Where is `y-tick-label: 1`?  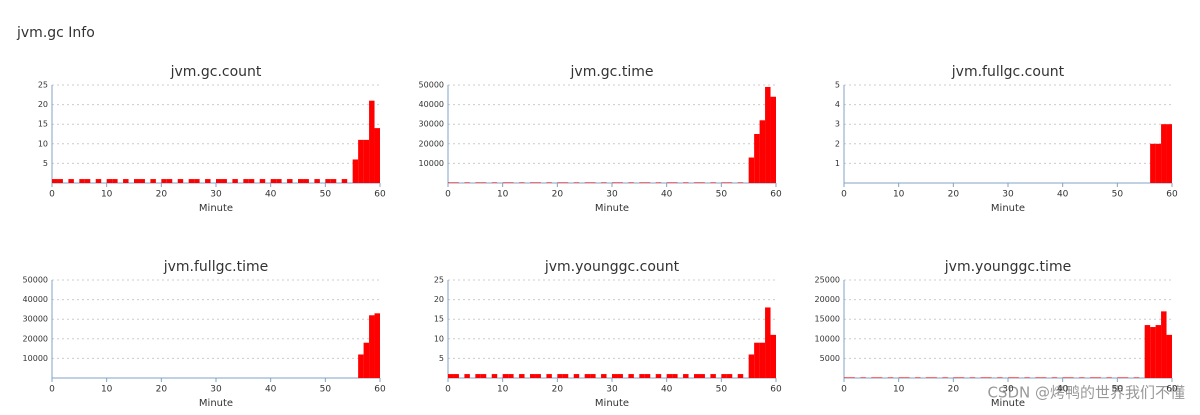
y-tick-label: 1 is located at coordinates (837, 163).